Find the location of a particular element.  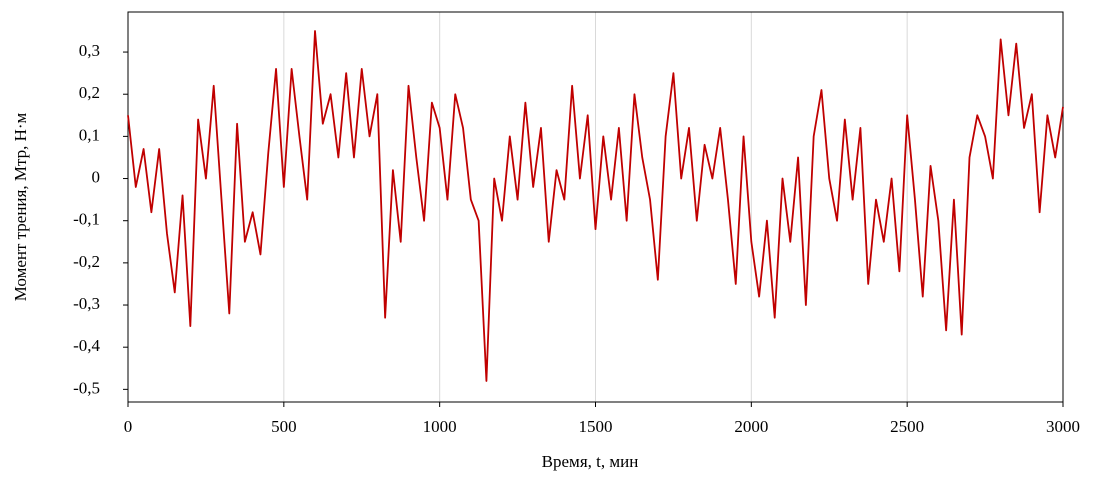

y-tick-label: 0 is located at coordinates (96, 176).